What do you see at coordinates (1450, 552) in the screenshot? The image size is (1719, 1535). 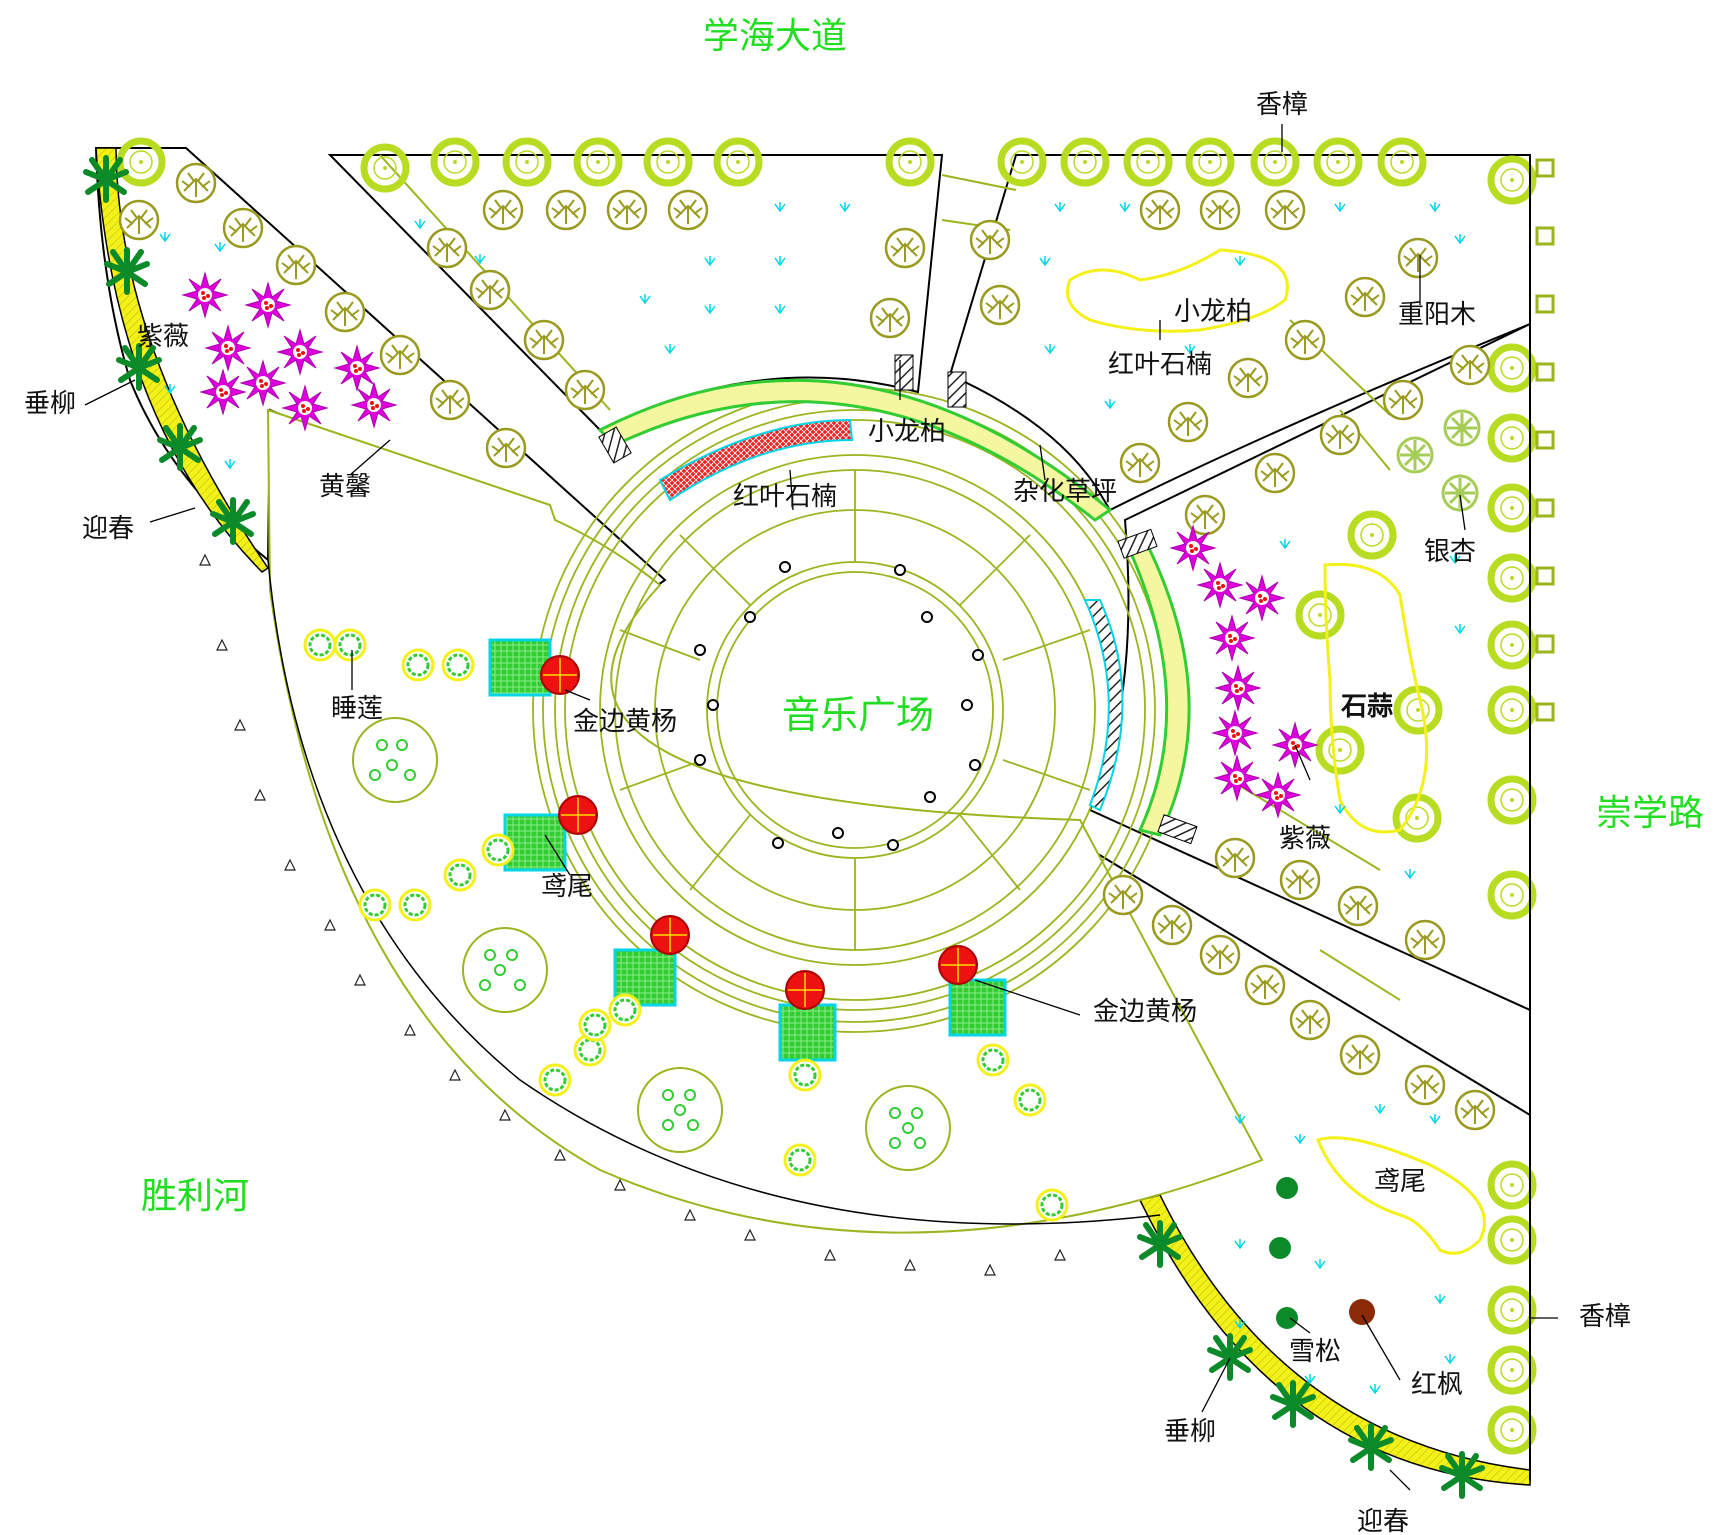 I see `label-ginkgo: 银杏` at bounding box center [1450, 552].